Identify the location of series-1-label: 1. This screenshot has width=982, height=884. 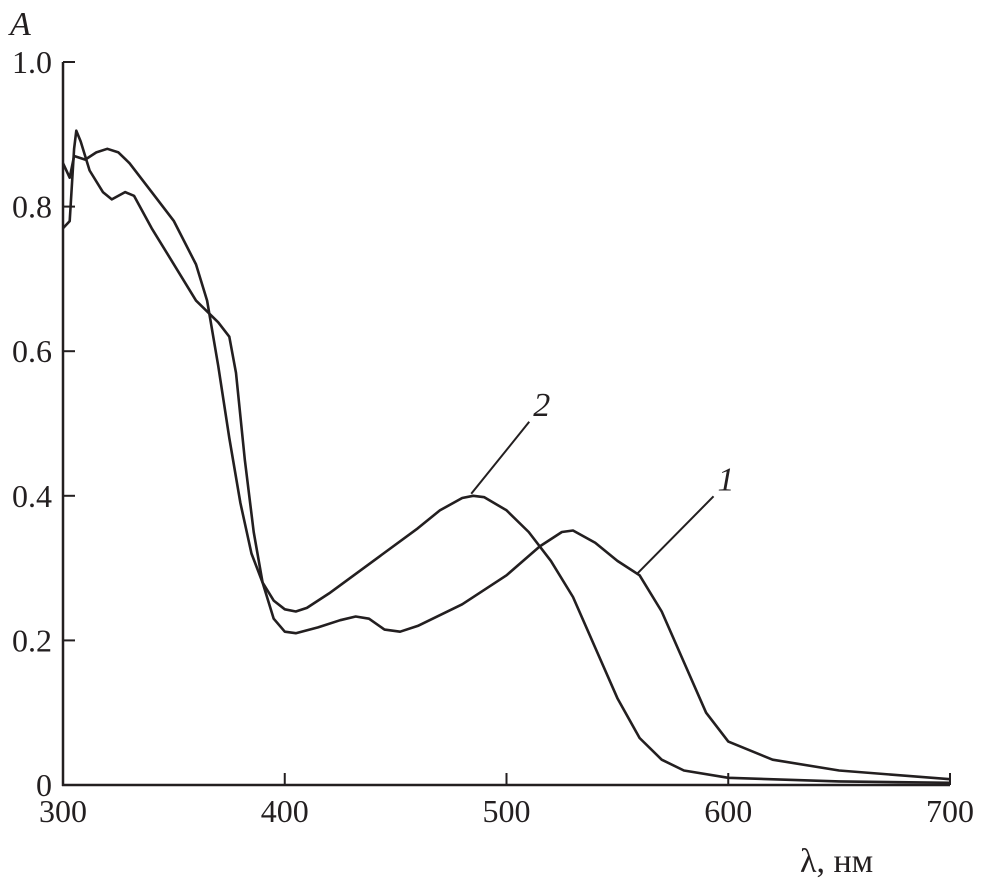
(726, 479).